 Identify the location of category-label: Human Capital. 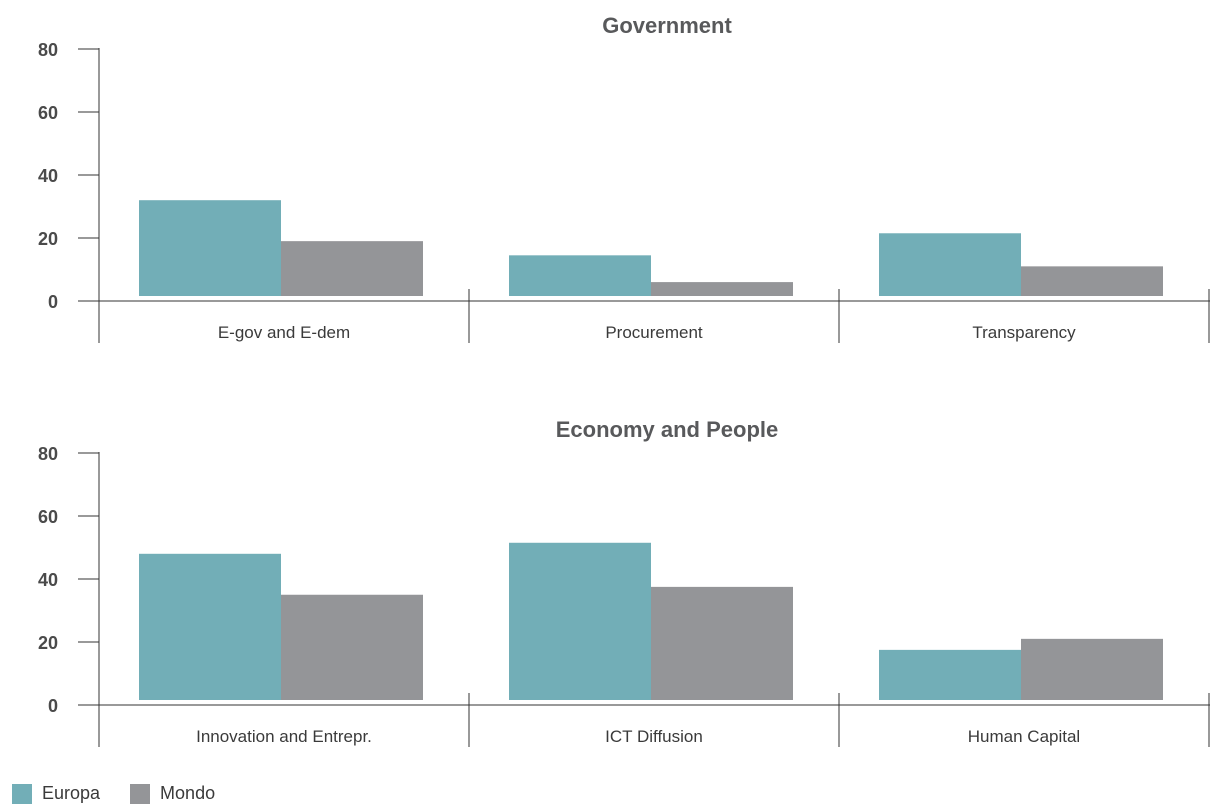
(1024, 736).